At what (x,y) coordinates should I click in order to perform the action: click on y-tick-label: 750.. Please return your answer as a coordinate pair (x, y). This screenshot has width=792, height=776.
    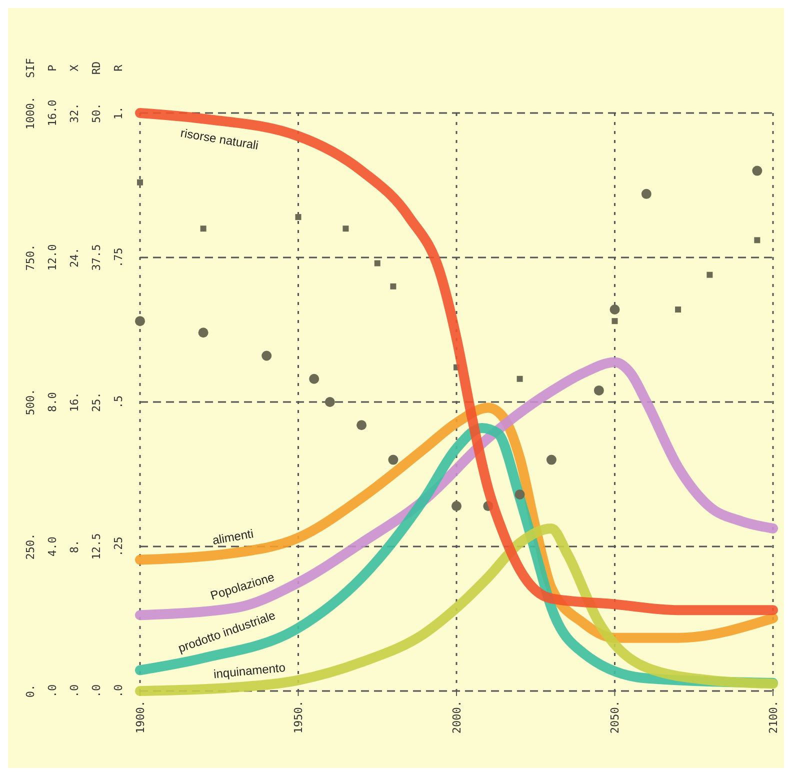
    Looking at the image, I should click on (30, 257).